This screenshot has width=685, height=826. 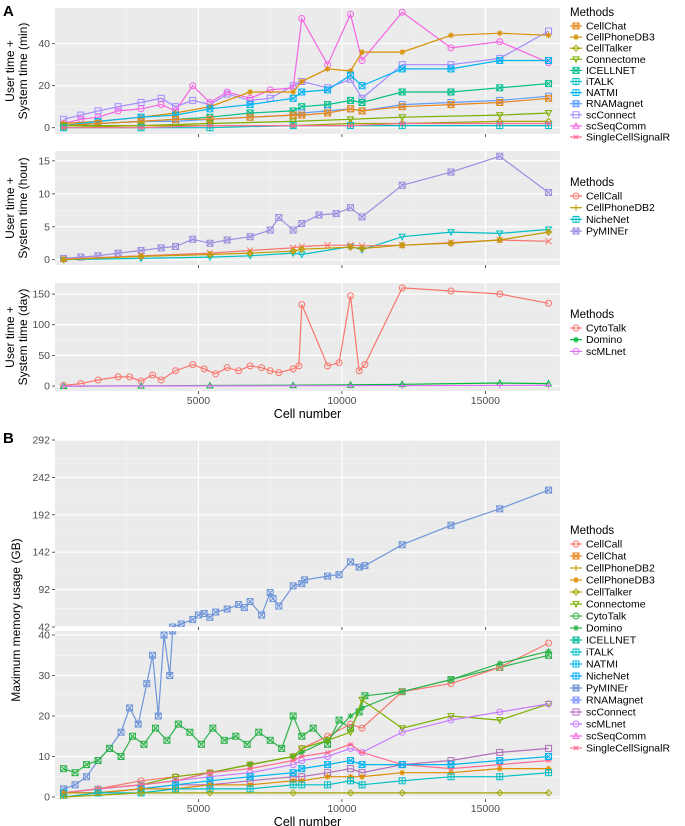 What do you see at coordinates (616, 737) in the screenshot?
I see `legend-label: scSeqComm` at bounding box center [616, 737].